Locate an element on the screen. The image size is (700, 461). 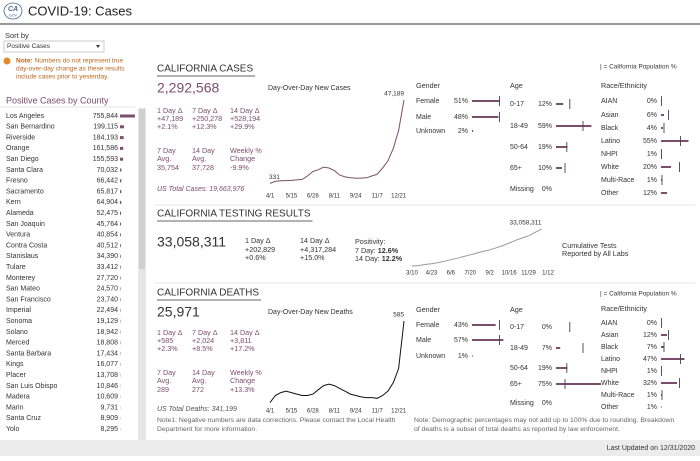
change-pct: +2.1% is located at coordinates (167, 126).